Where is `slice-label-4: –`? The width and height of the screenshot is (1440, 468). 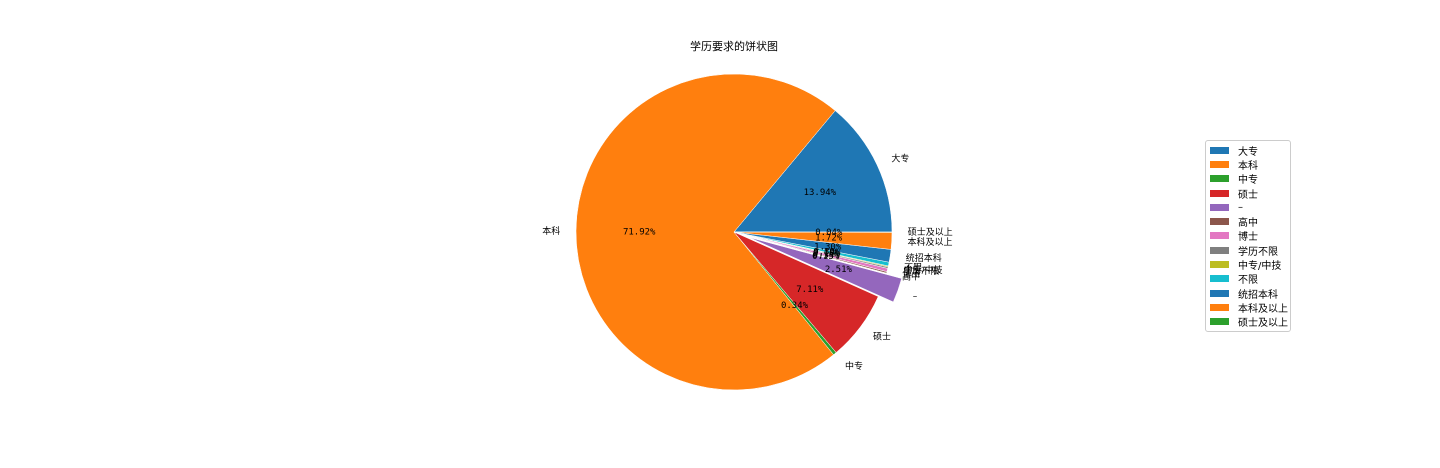
slice-label-4: – is located at coordinates (915, 297).